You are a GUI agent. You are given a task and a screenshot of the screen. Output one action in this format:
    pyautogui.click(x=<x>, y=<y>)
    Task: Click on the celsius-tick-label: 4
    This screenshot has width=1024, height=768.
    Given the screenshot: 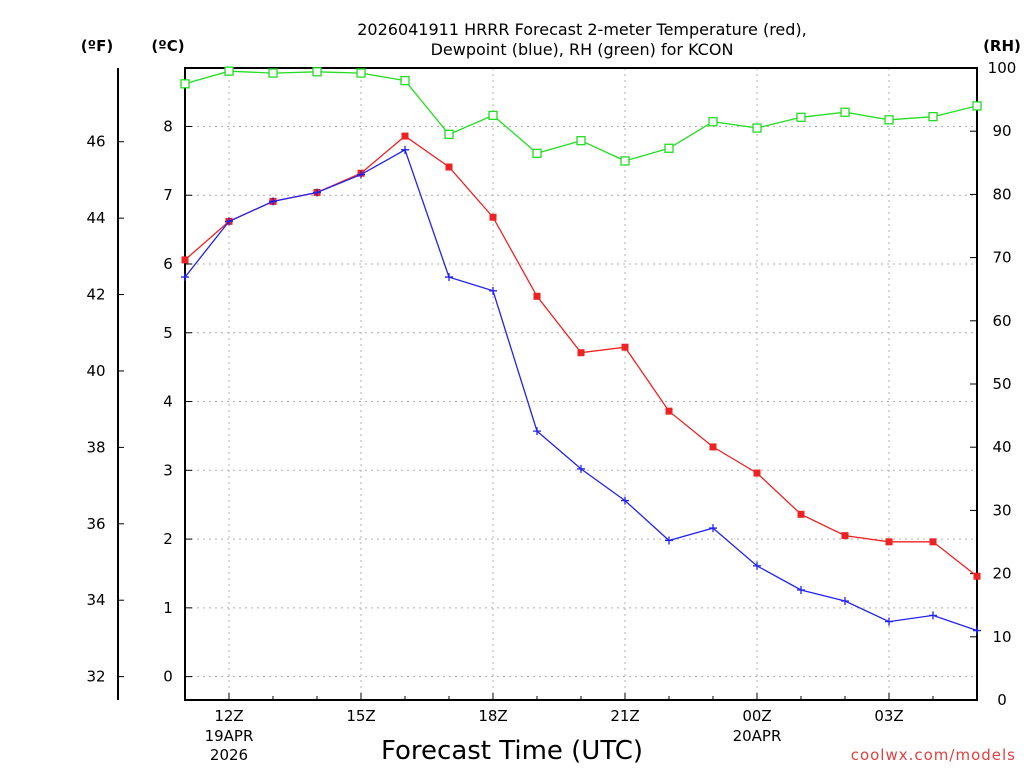 What is the action you would take?
    pyautogui.click(x=168, y=402)
    